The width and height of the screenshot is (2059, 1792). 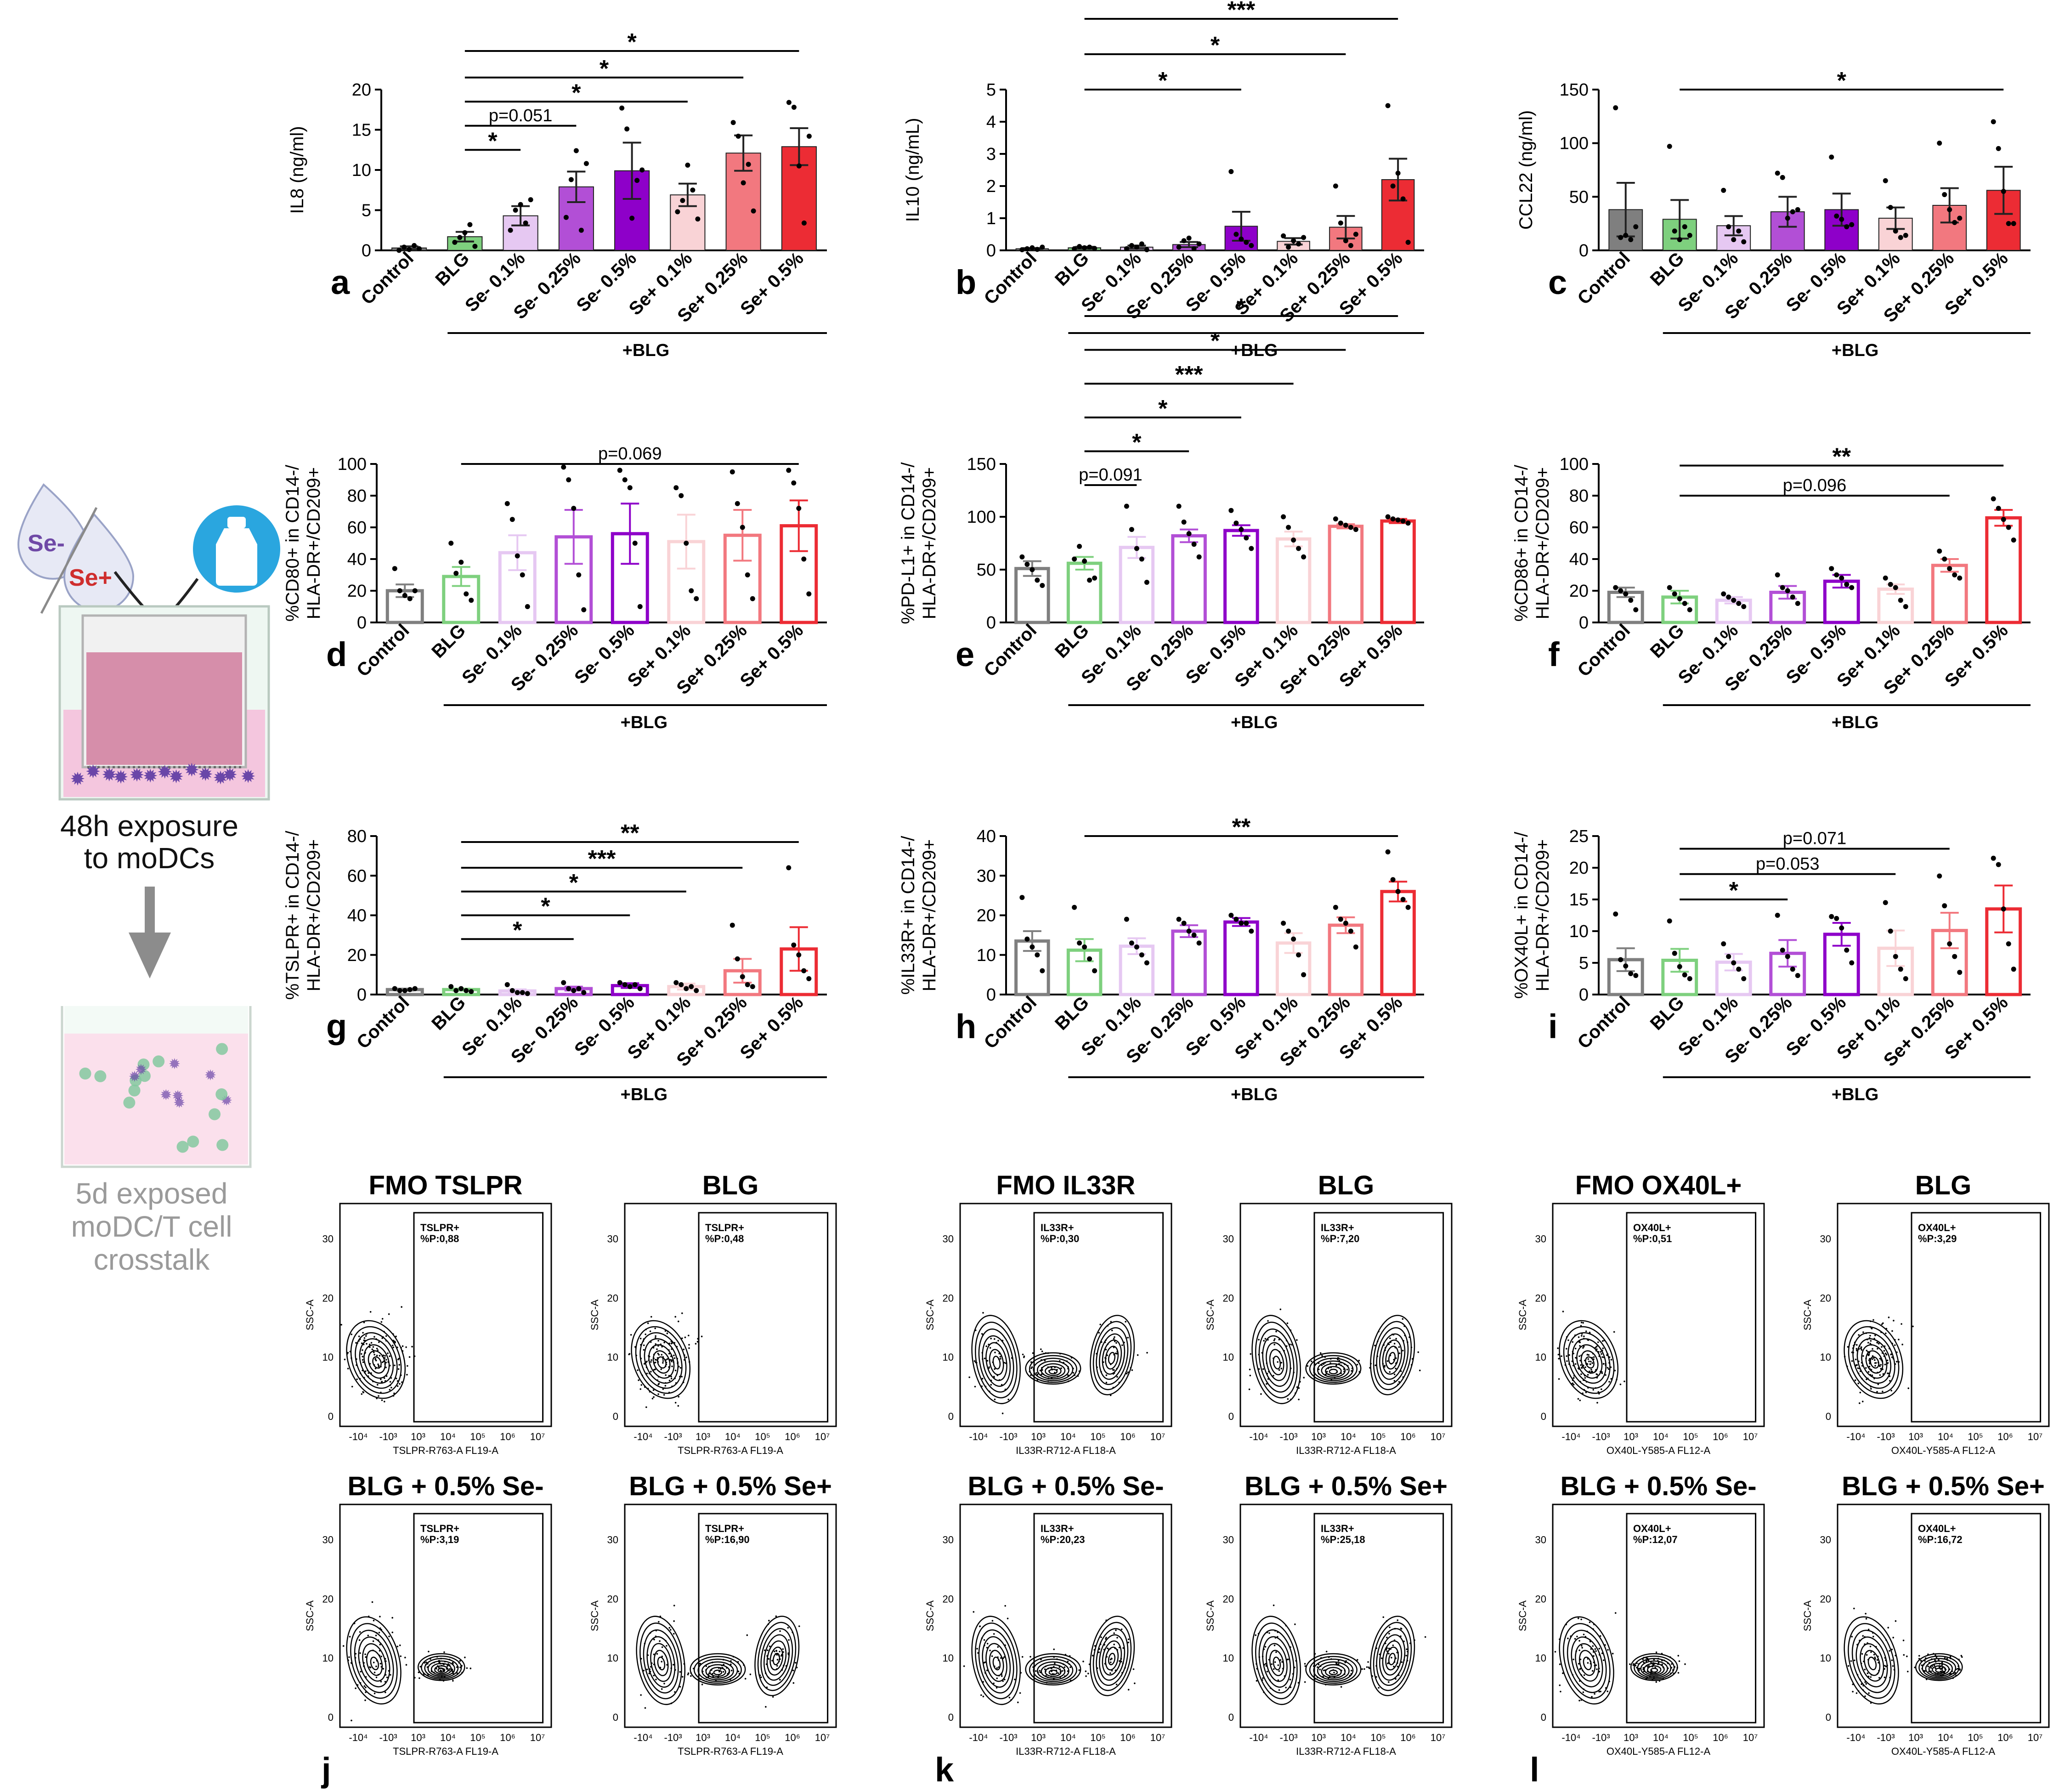 What do you see at coordinates (445, 1451) in the screenshot?
I see `flow-x-label: TSLPR-R763-A FL19-A` at bounding box center [445, 1451].